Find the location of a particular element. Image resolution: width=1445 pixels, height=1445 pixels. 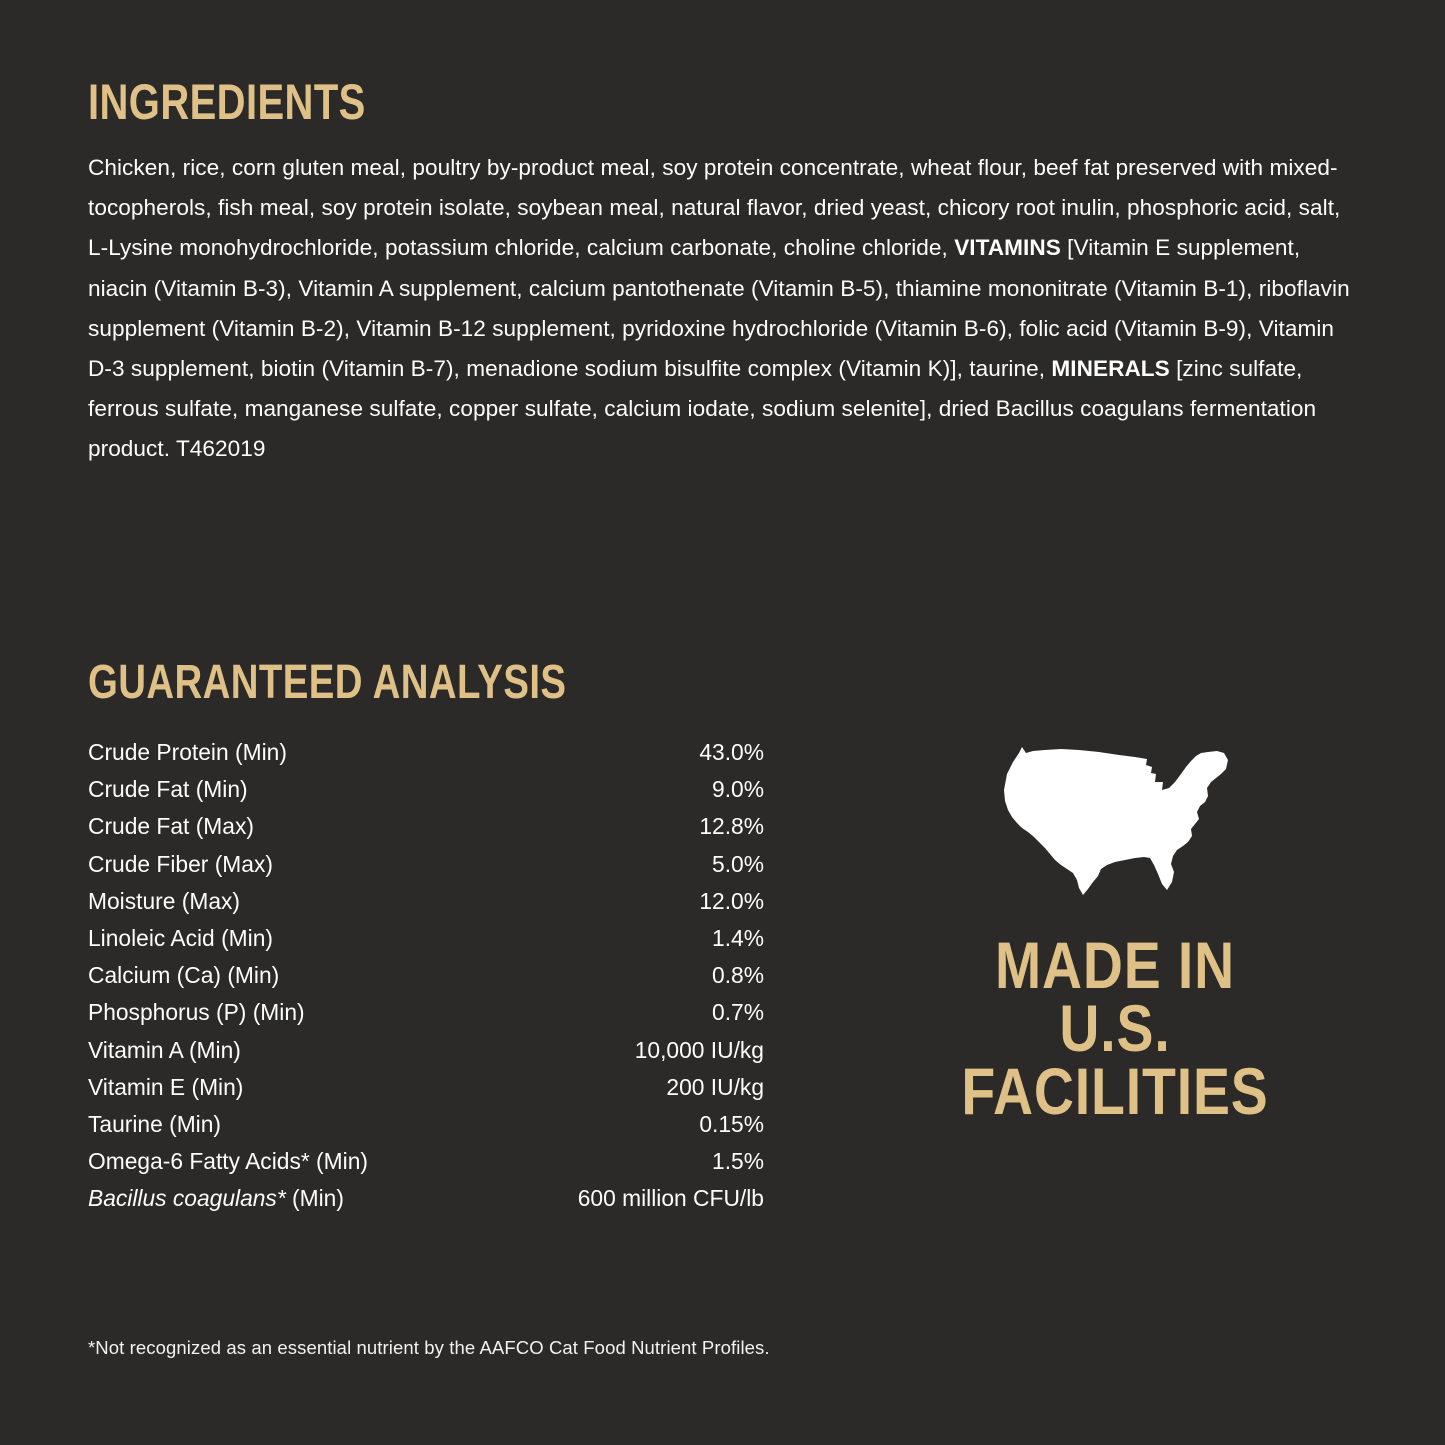

analysis-row-value: 1.5% is located at coordinates (738, 1161).